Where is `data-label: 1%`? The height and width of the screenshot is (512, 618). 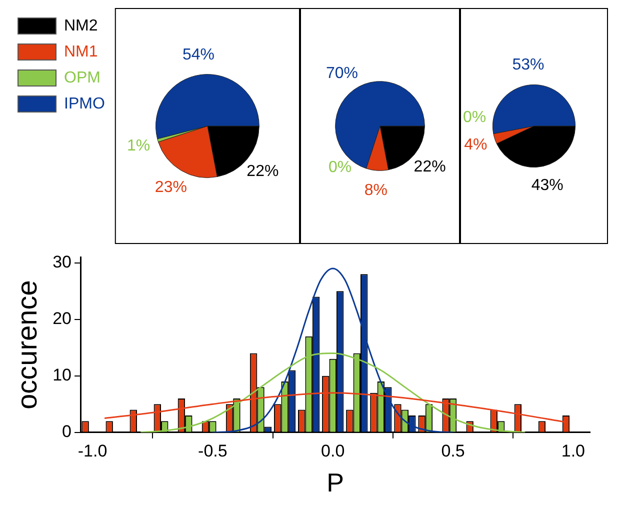
data-label: 1% is located at coordinates (138, 145).